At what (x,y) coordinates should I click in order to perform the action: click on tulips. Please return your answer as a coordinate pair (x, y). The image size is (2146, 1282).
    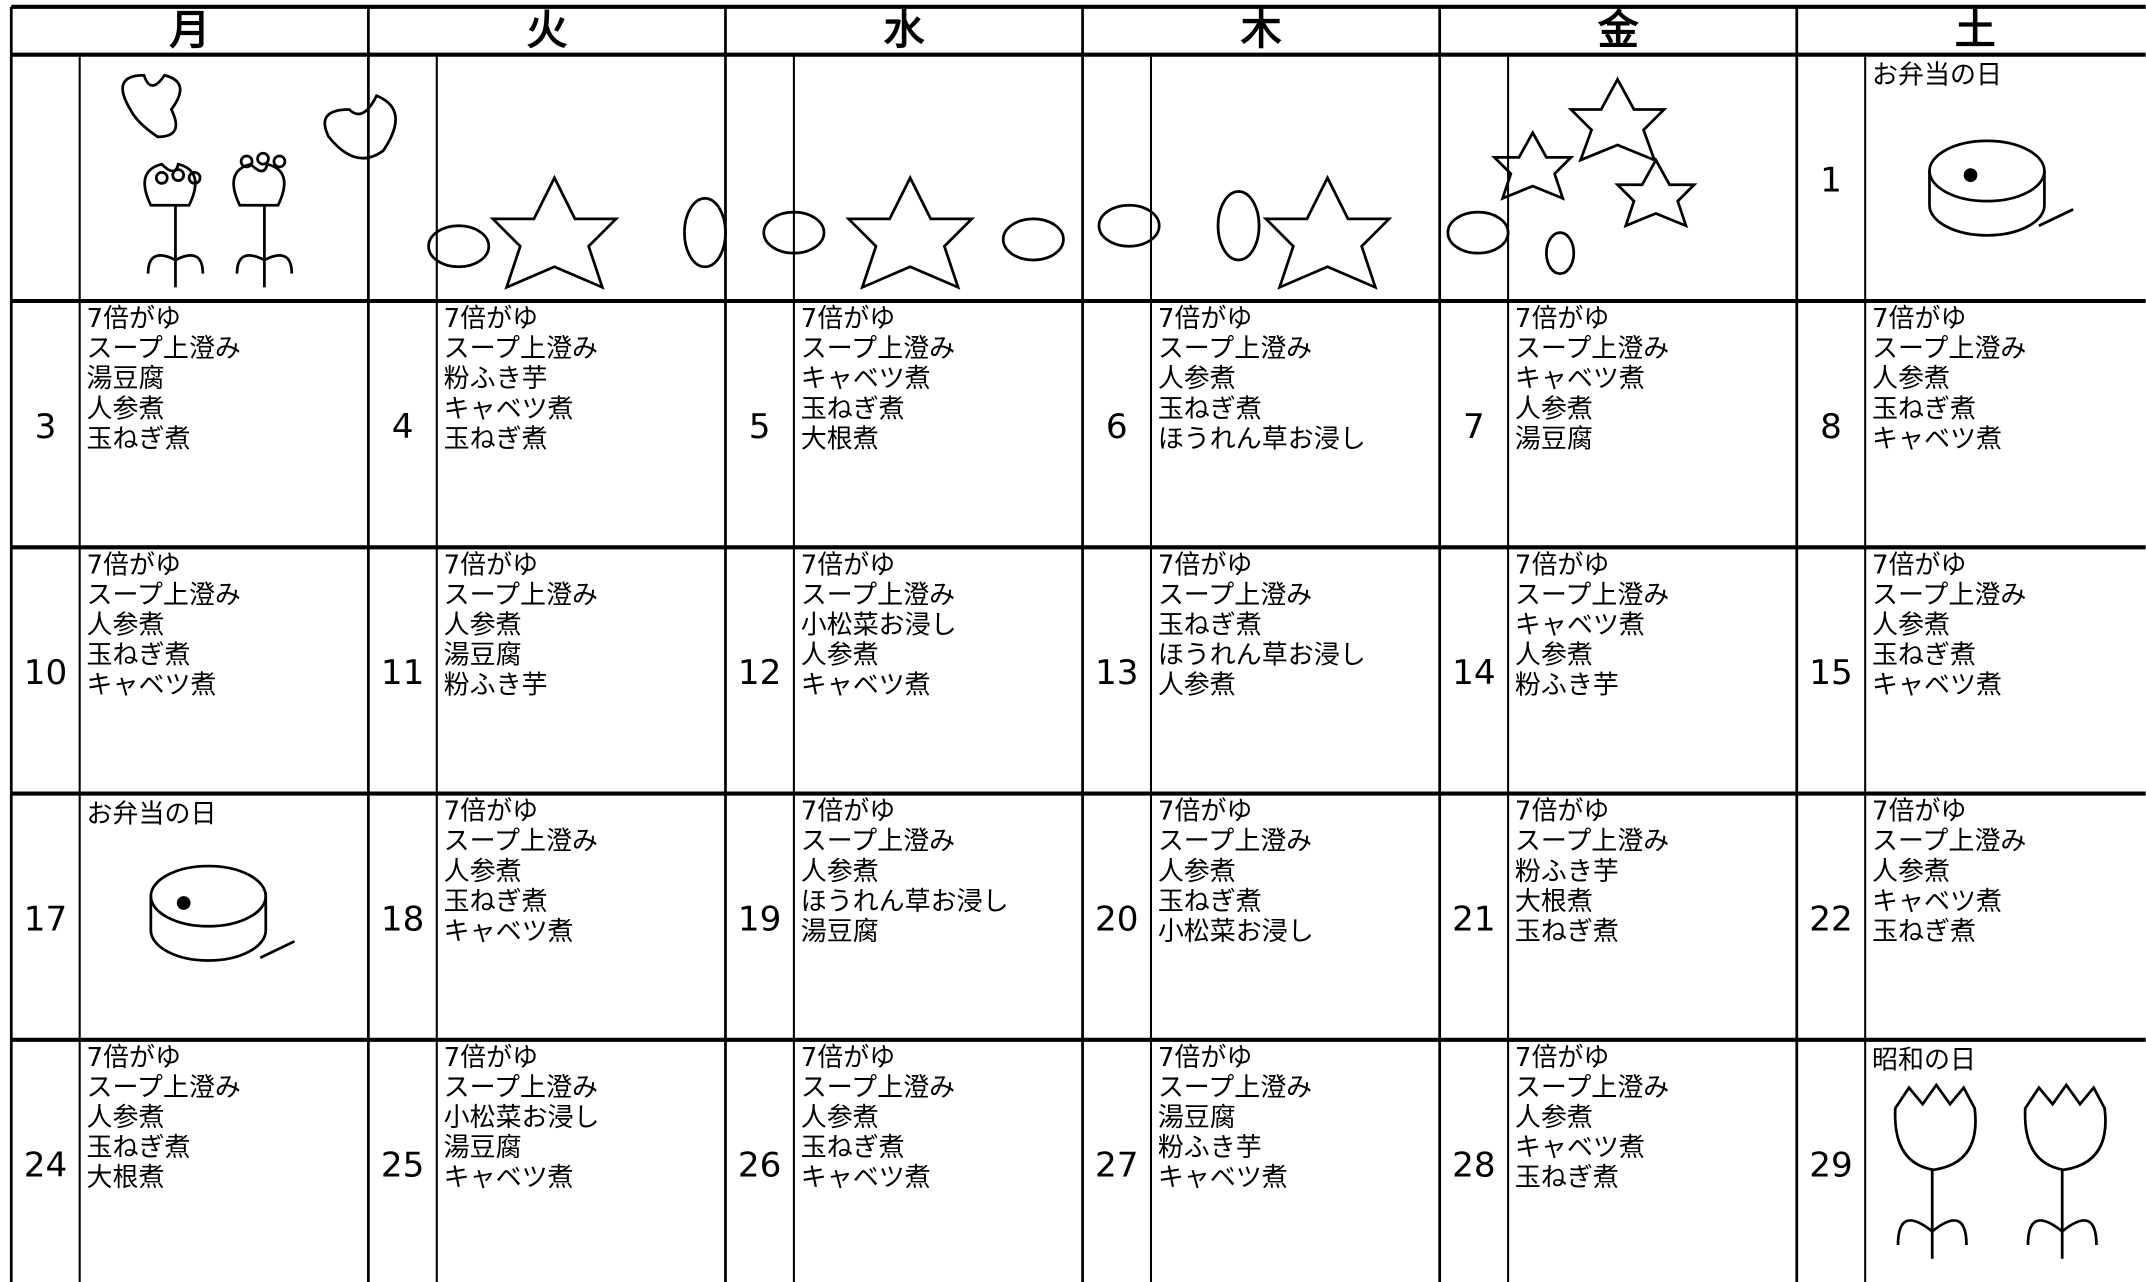
    Looking at the image, I should click on (2000, 1170).